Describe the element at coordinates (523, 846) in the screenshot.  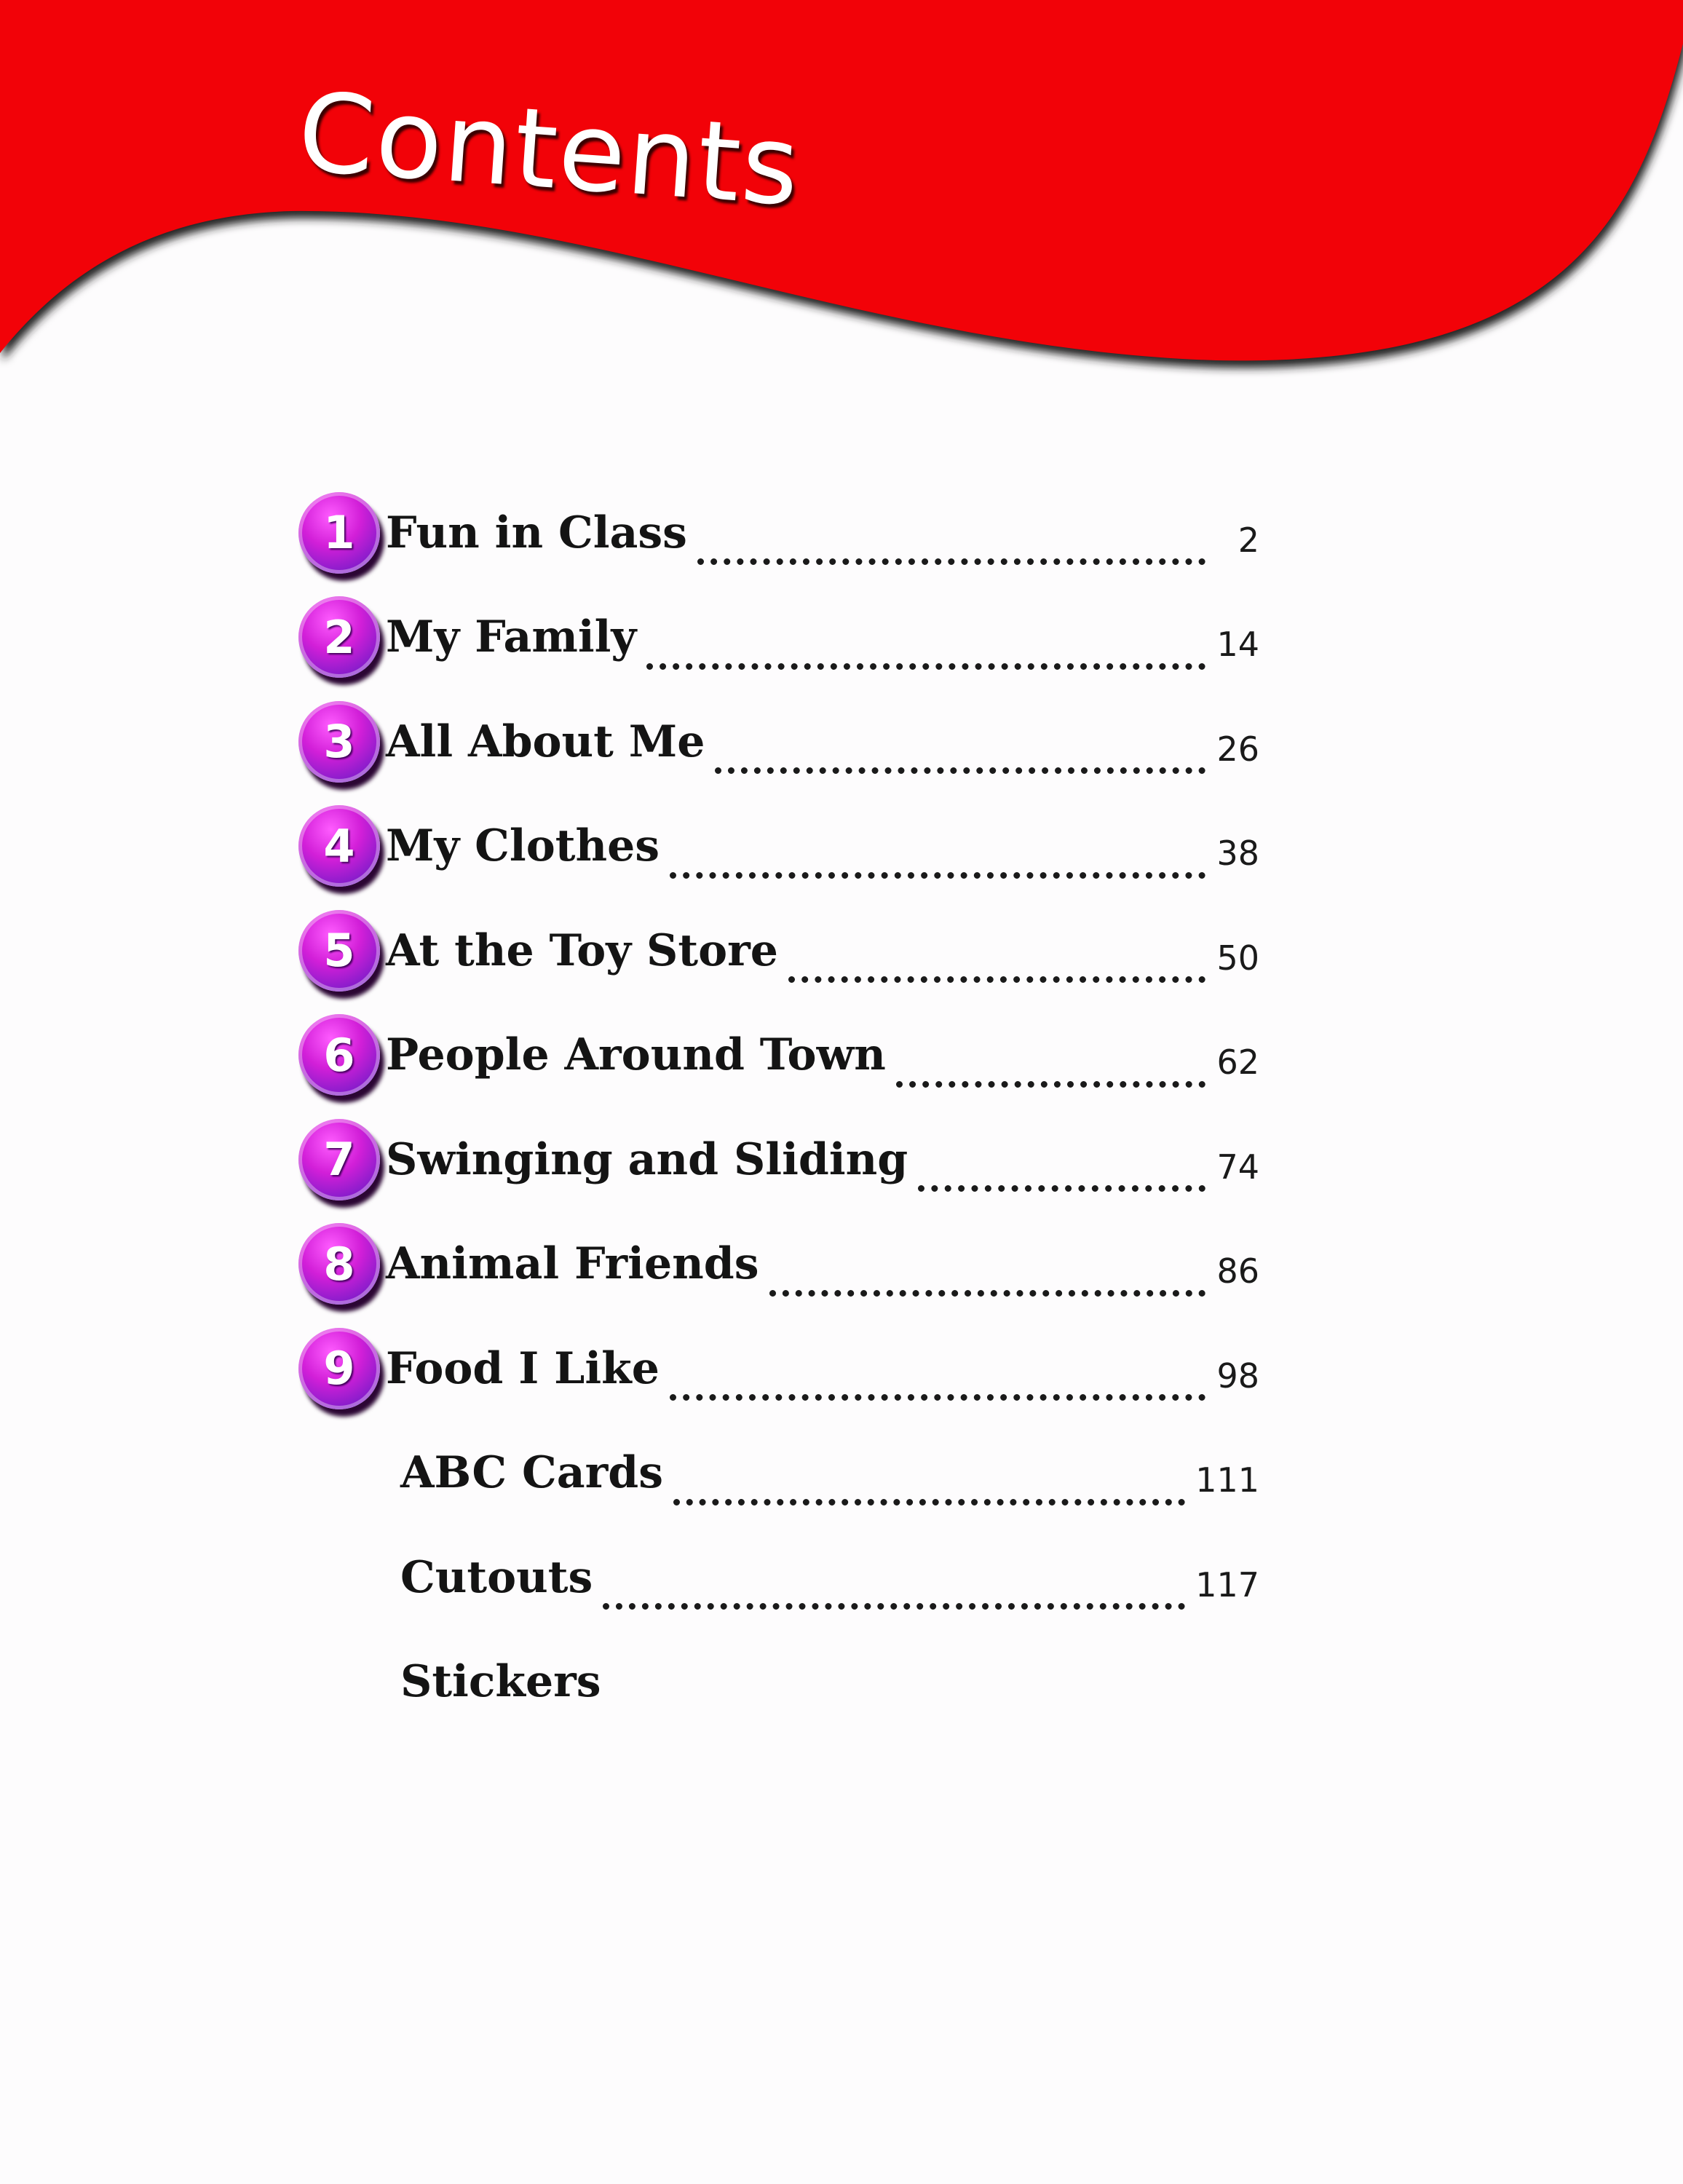
I see `entry-title: My Clothes` at that location.